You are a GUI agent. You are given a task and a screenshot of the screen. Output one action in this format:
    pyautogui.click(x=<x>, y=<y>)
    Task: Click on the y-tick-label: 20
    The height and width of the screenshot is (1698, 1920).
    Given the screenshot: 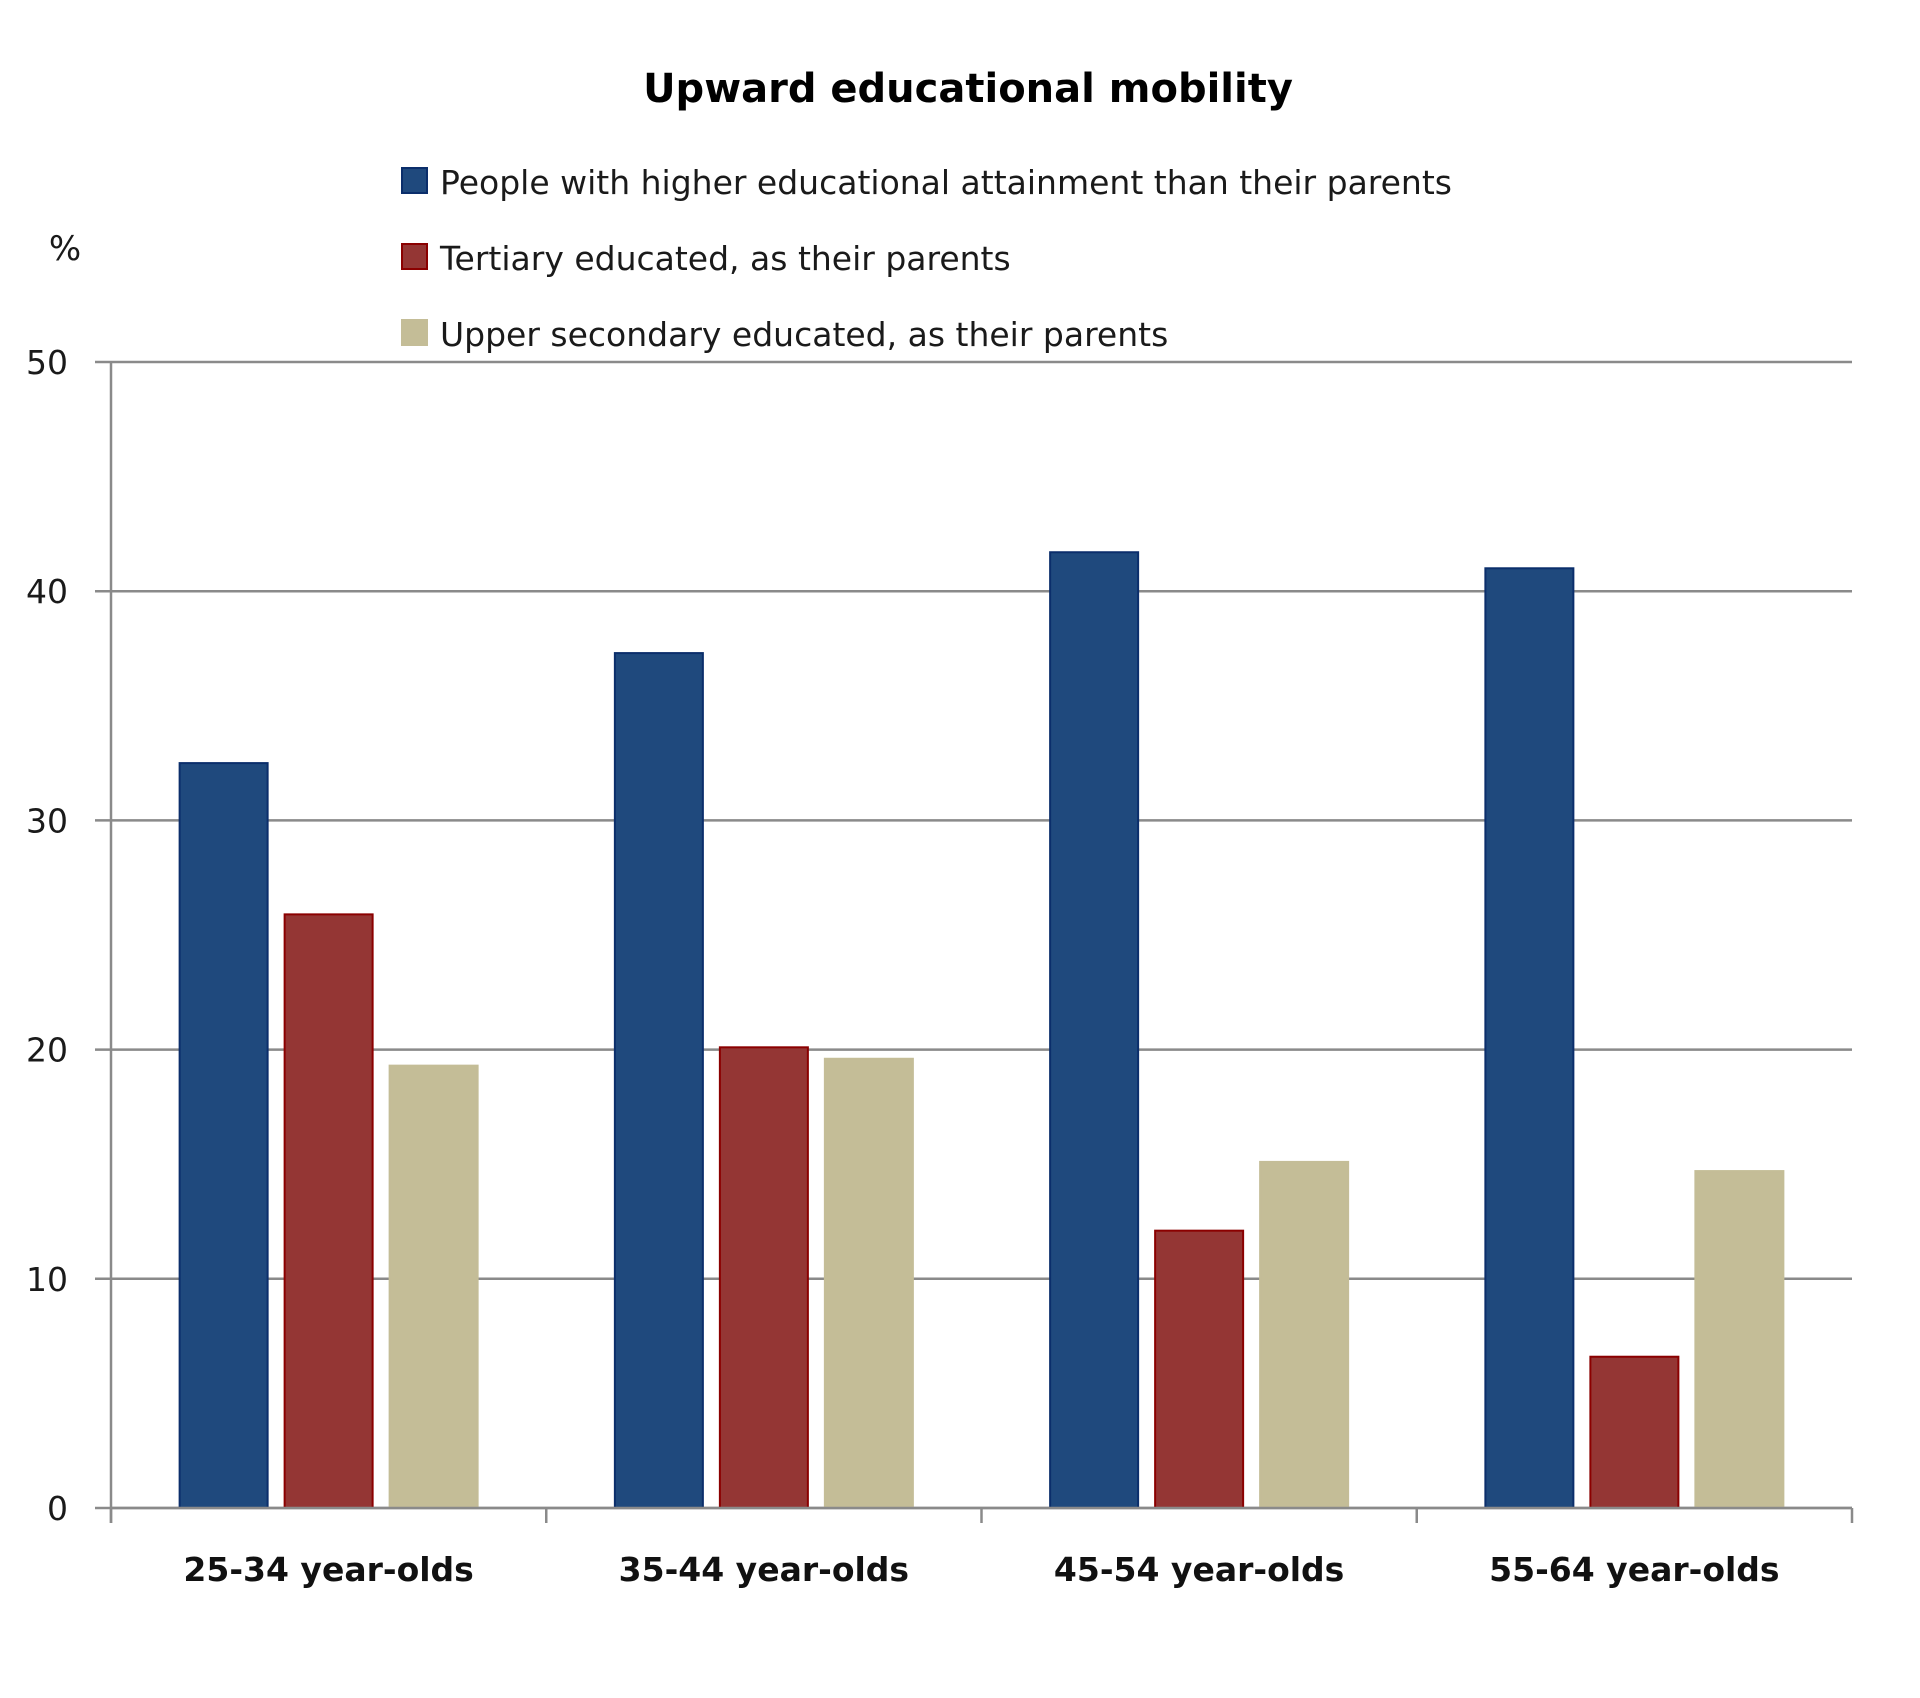 What is the action you would take?
    pyautogui.click(x=47, y=1050)
    